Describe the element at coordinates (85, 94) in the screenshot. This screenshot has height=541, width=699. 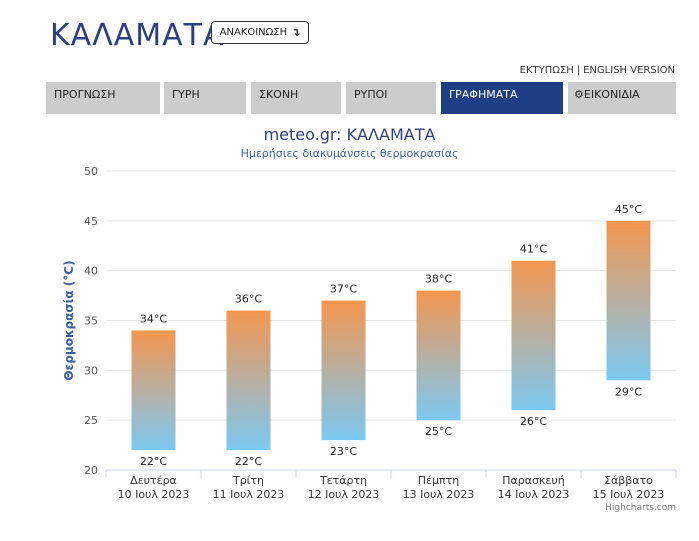
I see `tab-label: ΠΡΟΓΝΩΣΗ` at that location.